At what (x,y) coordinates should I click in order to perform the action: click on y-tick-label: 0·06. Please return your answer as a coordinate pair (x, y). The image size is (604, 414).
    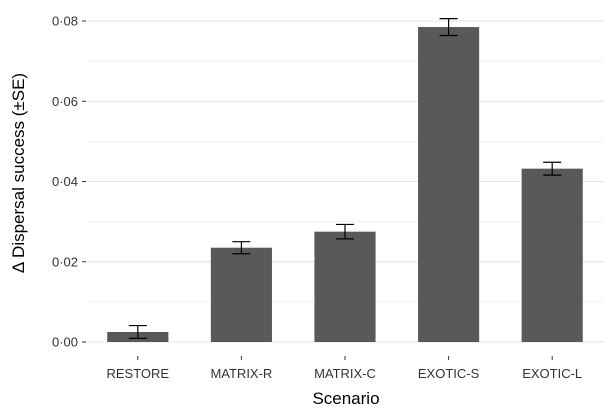
    Looking at the image, I should click on (65, 101).